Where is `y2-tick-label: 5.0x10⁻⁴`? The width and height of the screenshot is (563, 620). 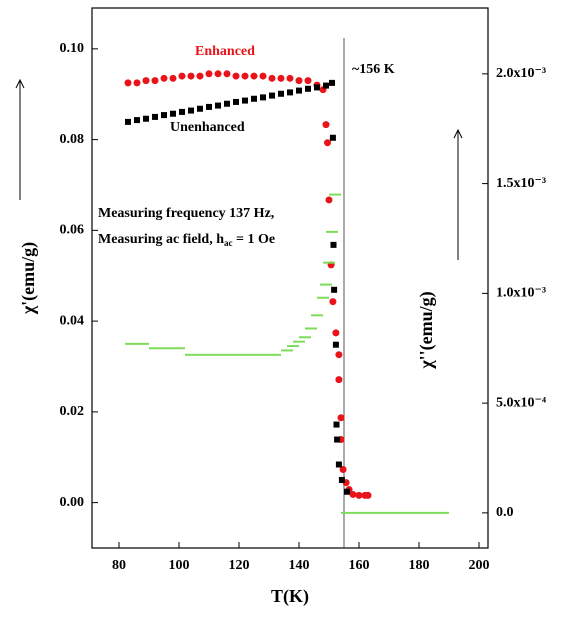
y2-tick-label: 5.0x10⁻⁴ is located at coordinates (521, 402).